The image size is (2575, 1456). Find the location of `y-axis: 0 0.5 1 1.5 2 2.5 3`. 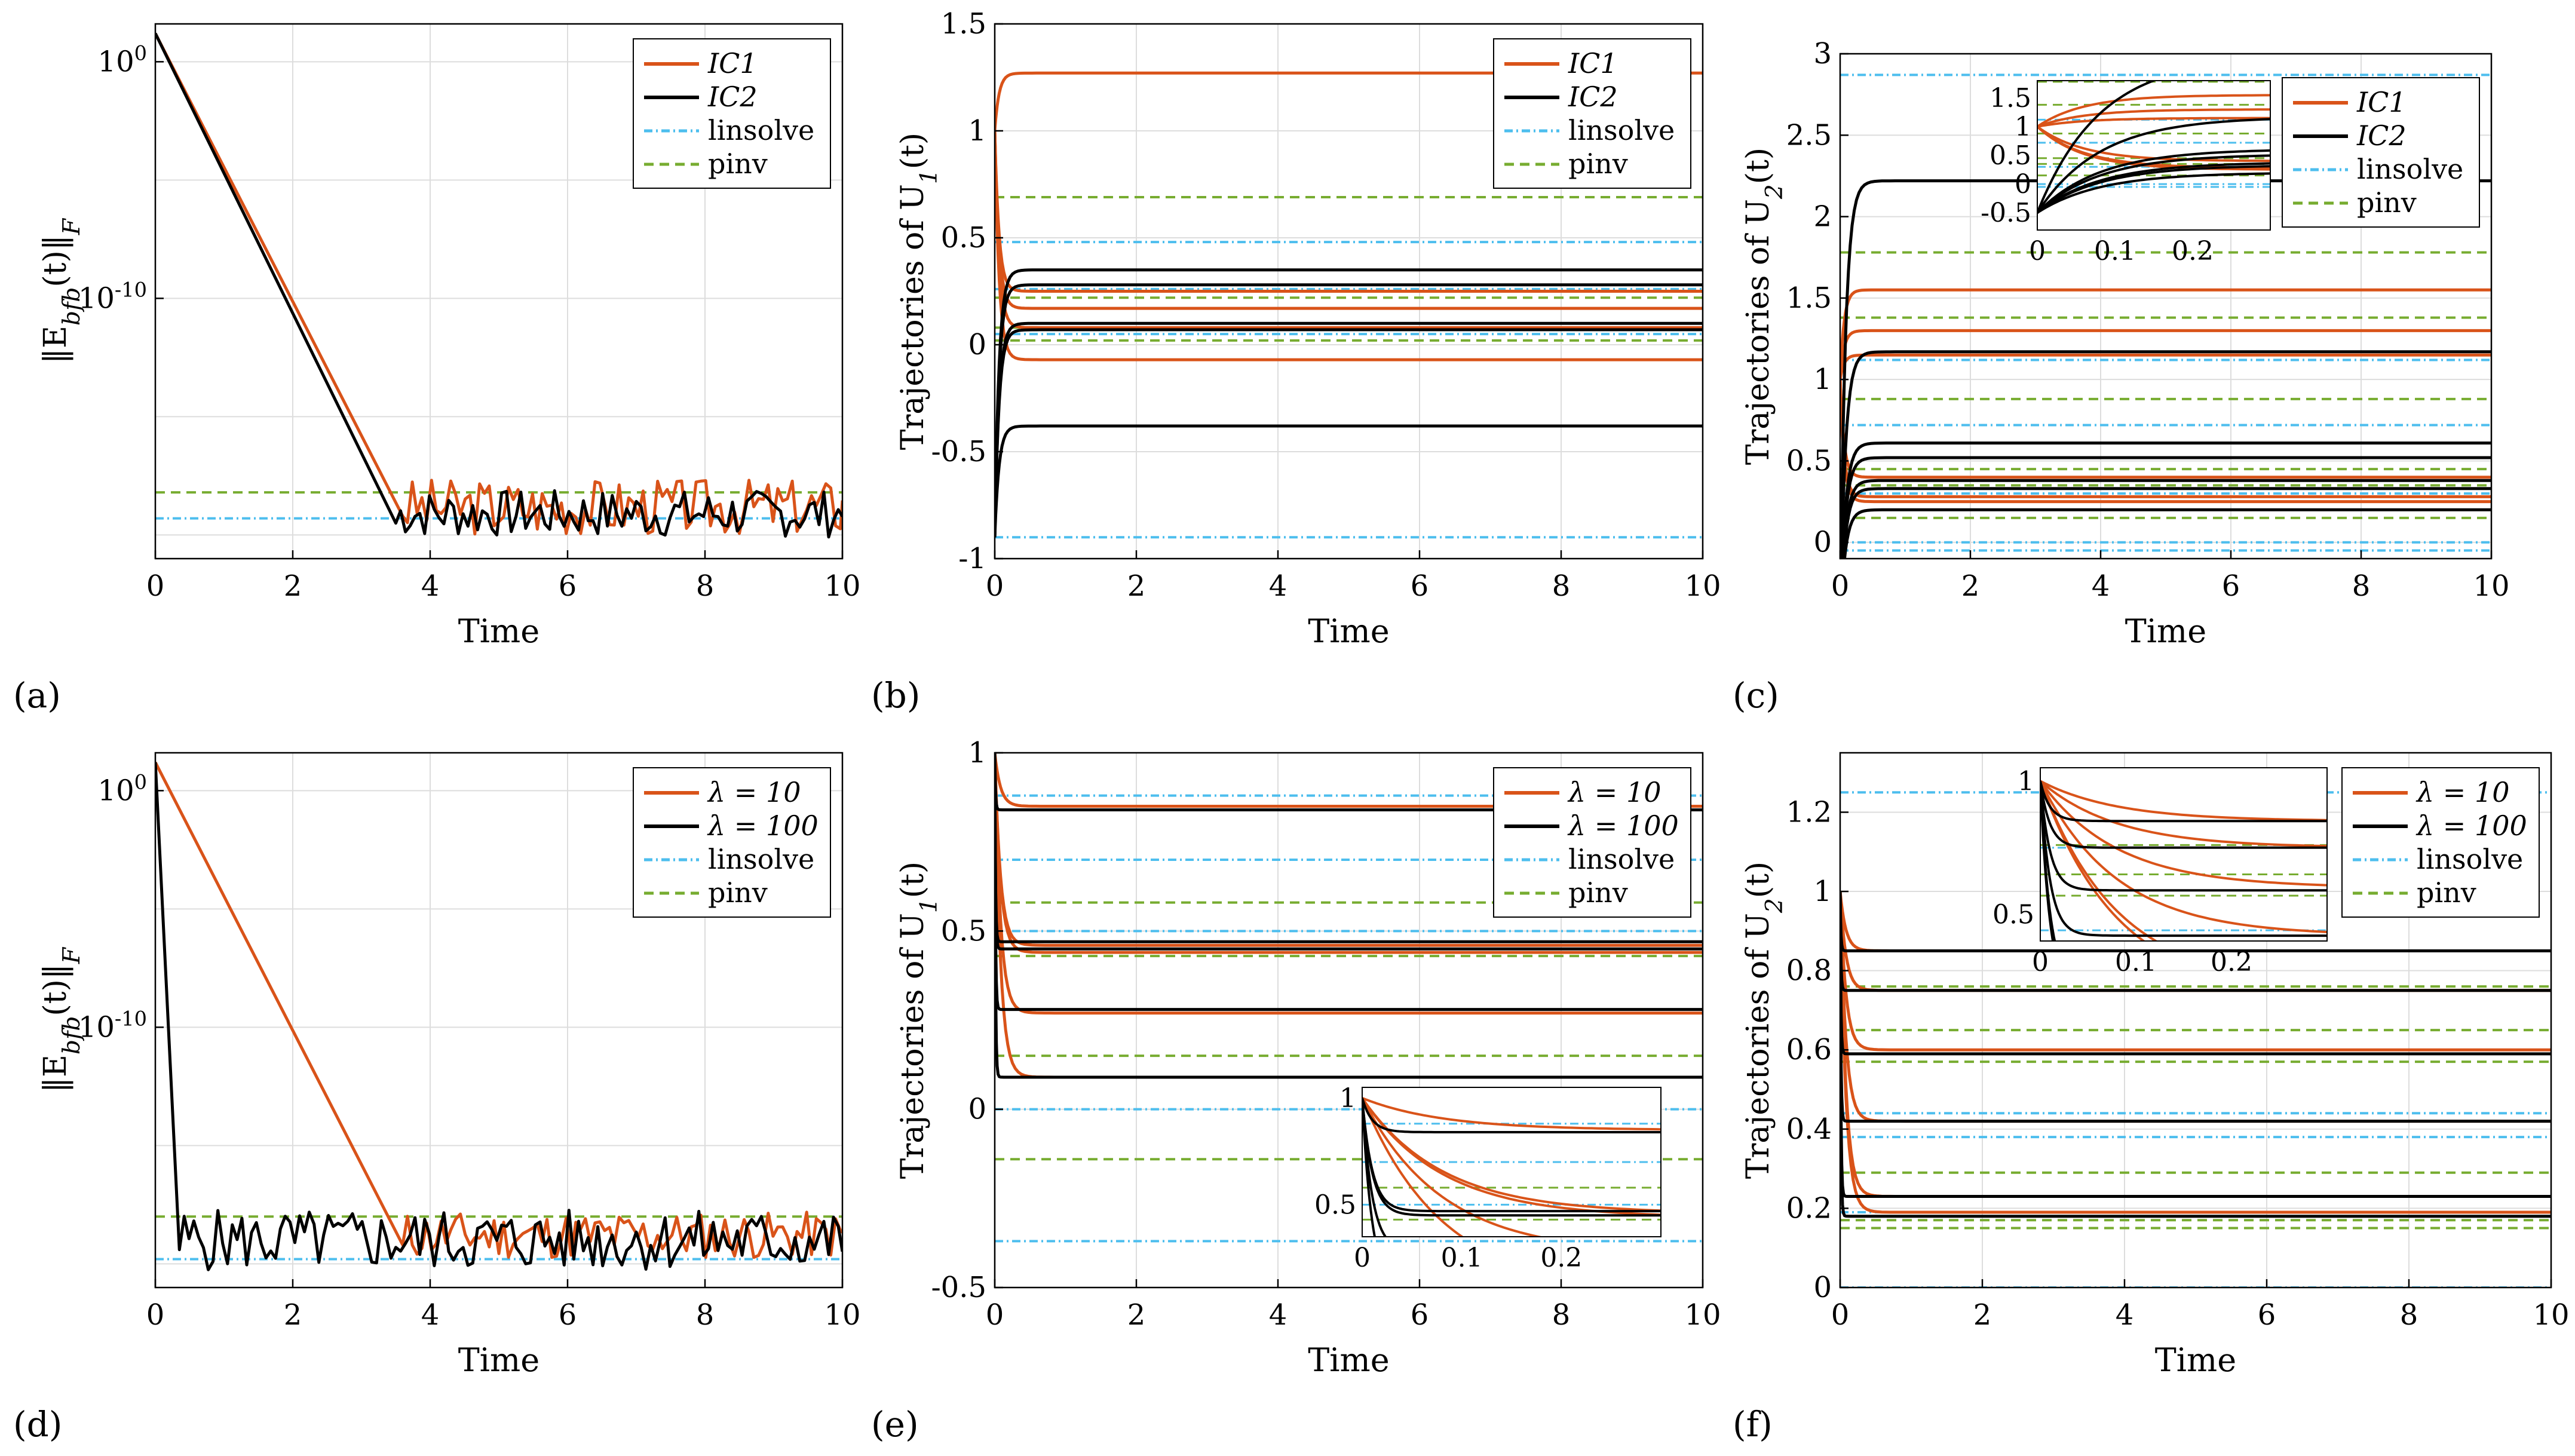

y-axis: 0 0.5 1 1.5 2 2.5 3 is located at coordinates (1818, 298).